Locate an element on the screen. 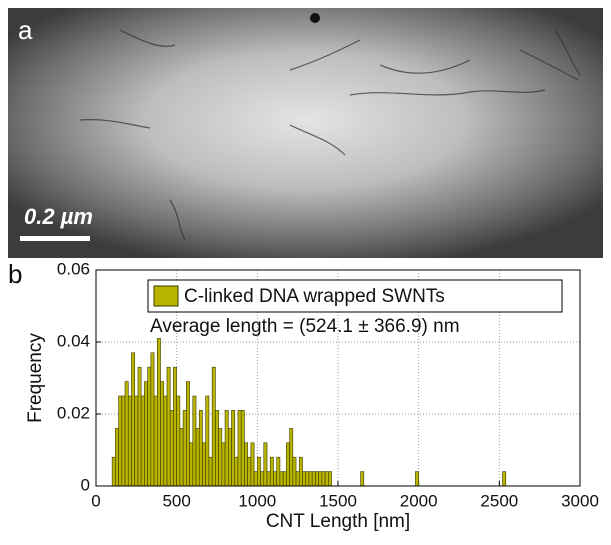 The width and height of the screenshot is (611, 545). scale-bar-label: 0.2 µm is located at coordinates (58, 216).